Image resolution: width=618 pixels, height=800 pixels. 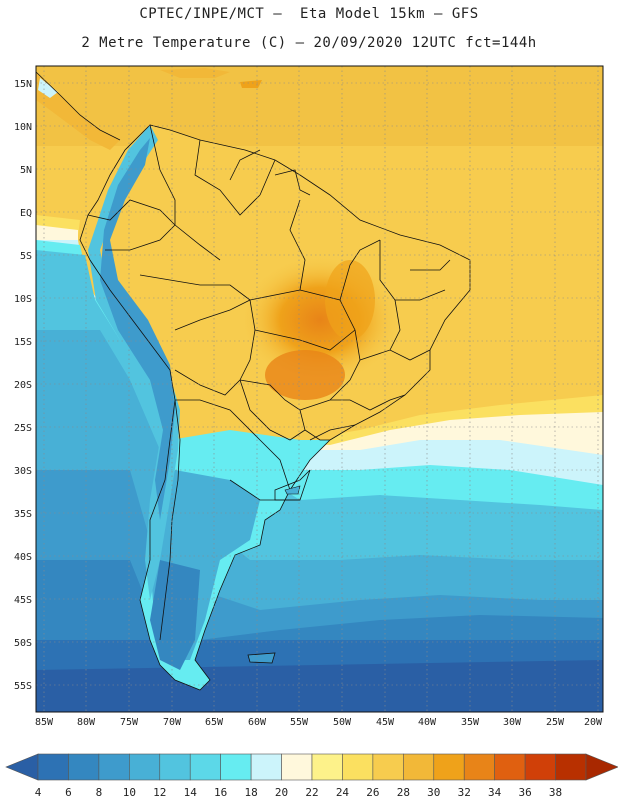 I want to click on lat-label: 15S, so click(x=23, y=342).